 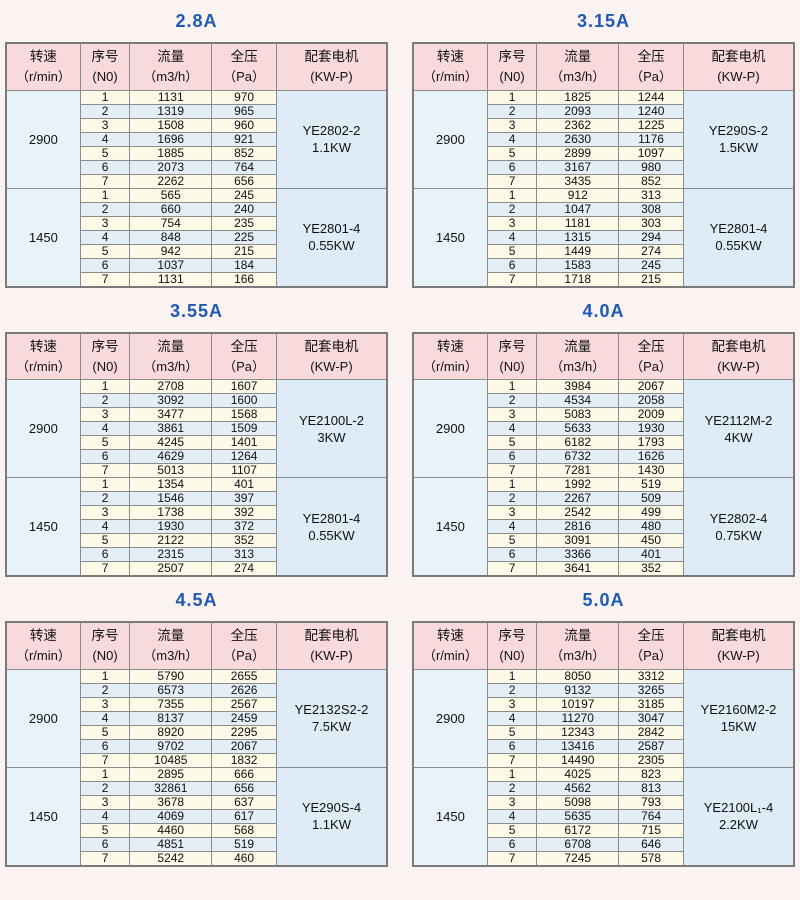 I want to click on pressure-cell: 1626, so click(x=651, y=456).